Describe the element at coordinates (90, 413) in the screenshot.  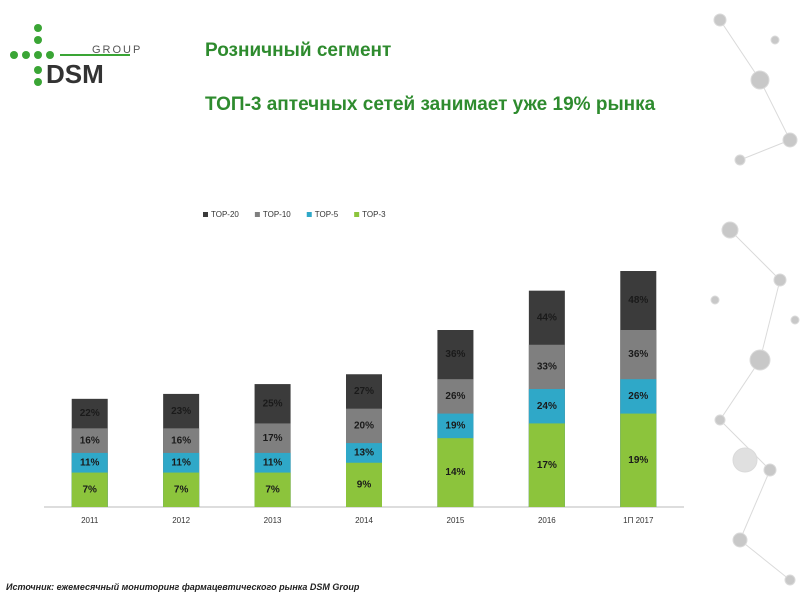
I see `data-label: 22%` at that location.